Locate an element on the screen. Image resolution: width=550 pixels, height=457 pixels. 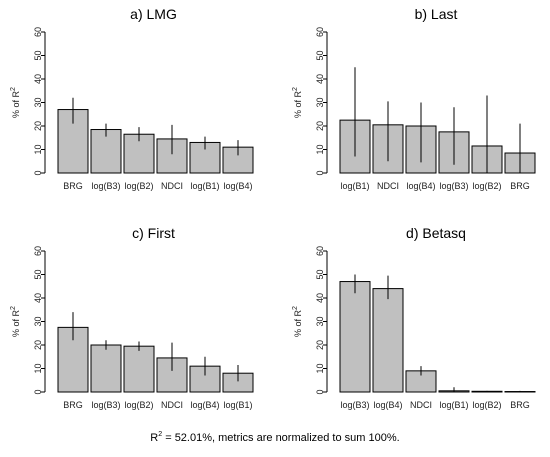
caption-superscript: 2 is located at coordinates (160, 434).